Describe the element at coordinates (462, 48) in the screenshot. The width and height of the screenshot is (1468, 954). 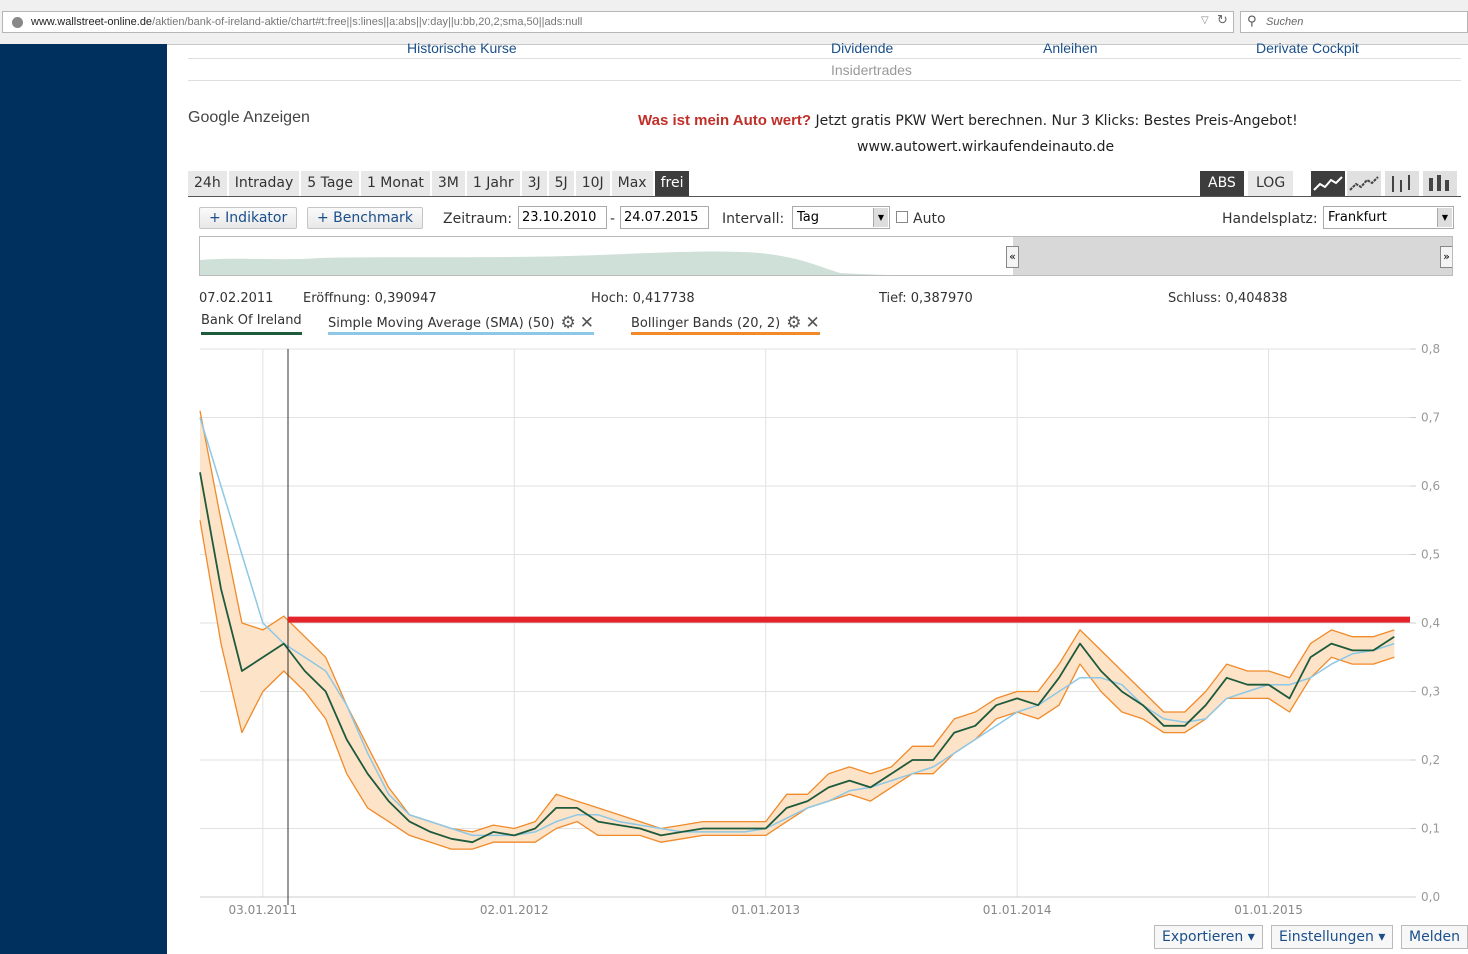
I see `nav-historische-kurse: Historische Kurse` at that location.